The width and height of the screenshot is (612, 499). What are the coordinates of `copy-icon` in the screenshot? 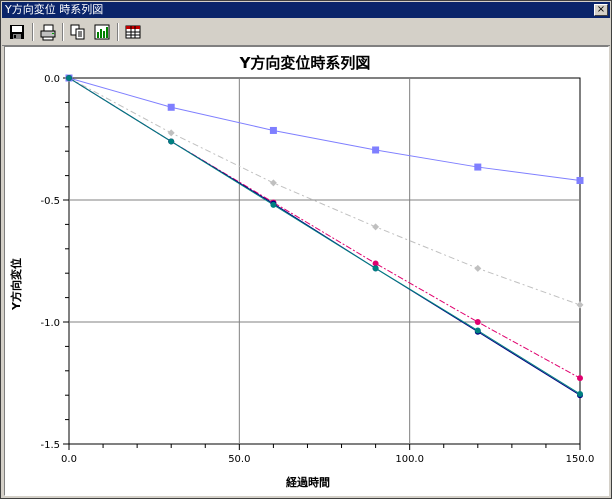 It's located at (77, 32).